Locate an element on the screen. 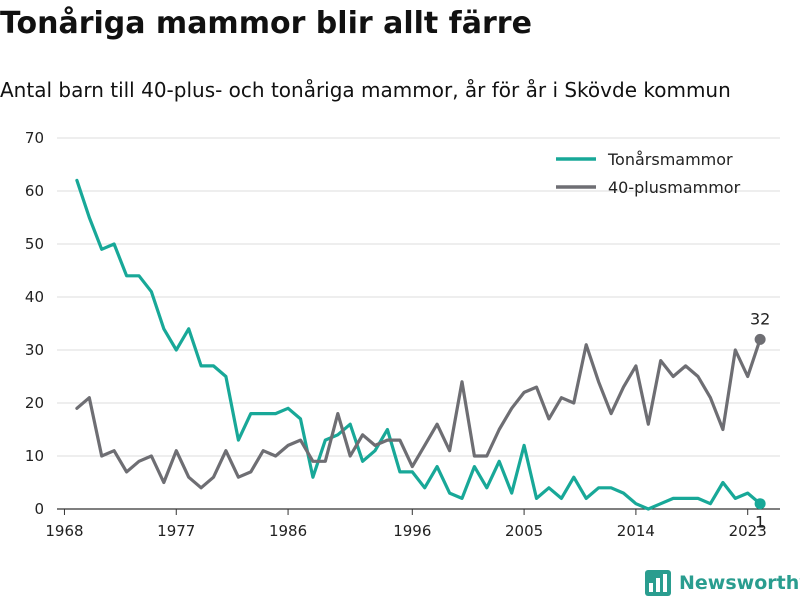  brand-logo: Newsworthy is located at coordinates (722, 583).